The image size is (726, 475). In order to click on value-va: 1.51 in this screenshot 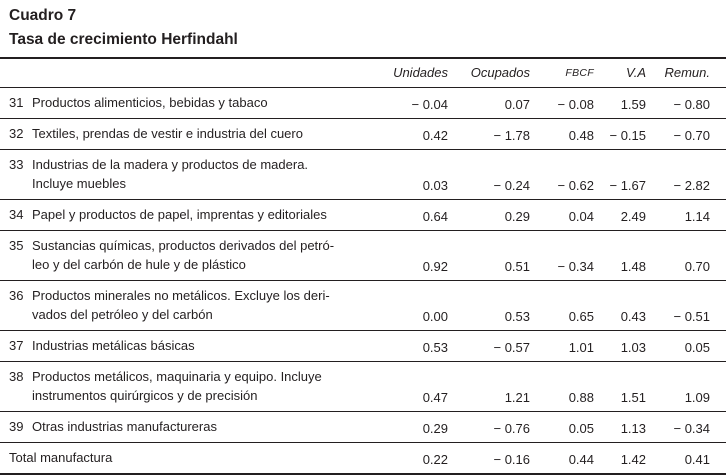, I will do `click(620, 386)`.